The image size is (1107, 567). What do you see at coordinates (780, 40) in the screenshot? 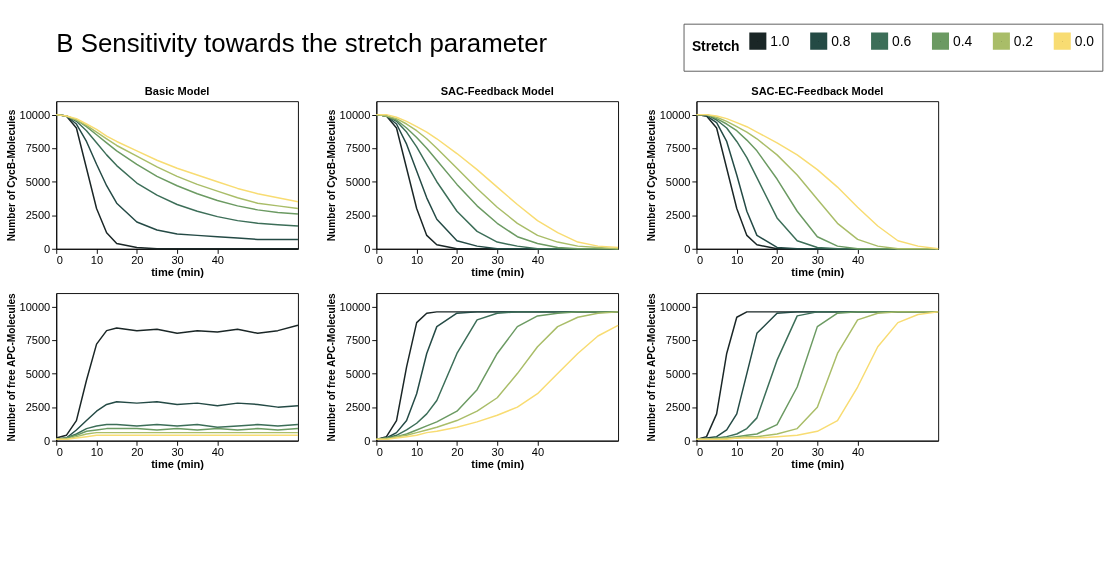
I see `legend-label: 1.0` at bounding box center [780, 40].